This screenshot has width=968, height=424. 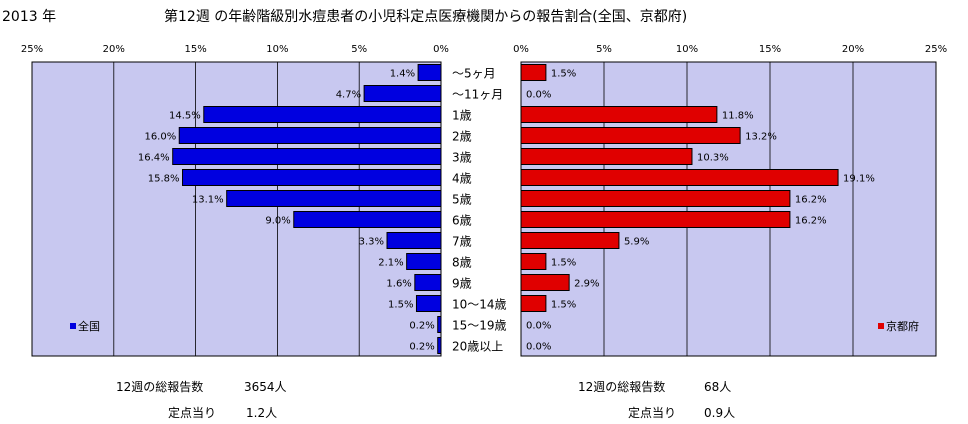 I want to click on kyoto-tick-label: 0%, so click(x=521, y=49).